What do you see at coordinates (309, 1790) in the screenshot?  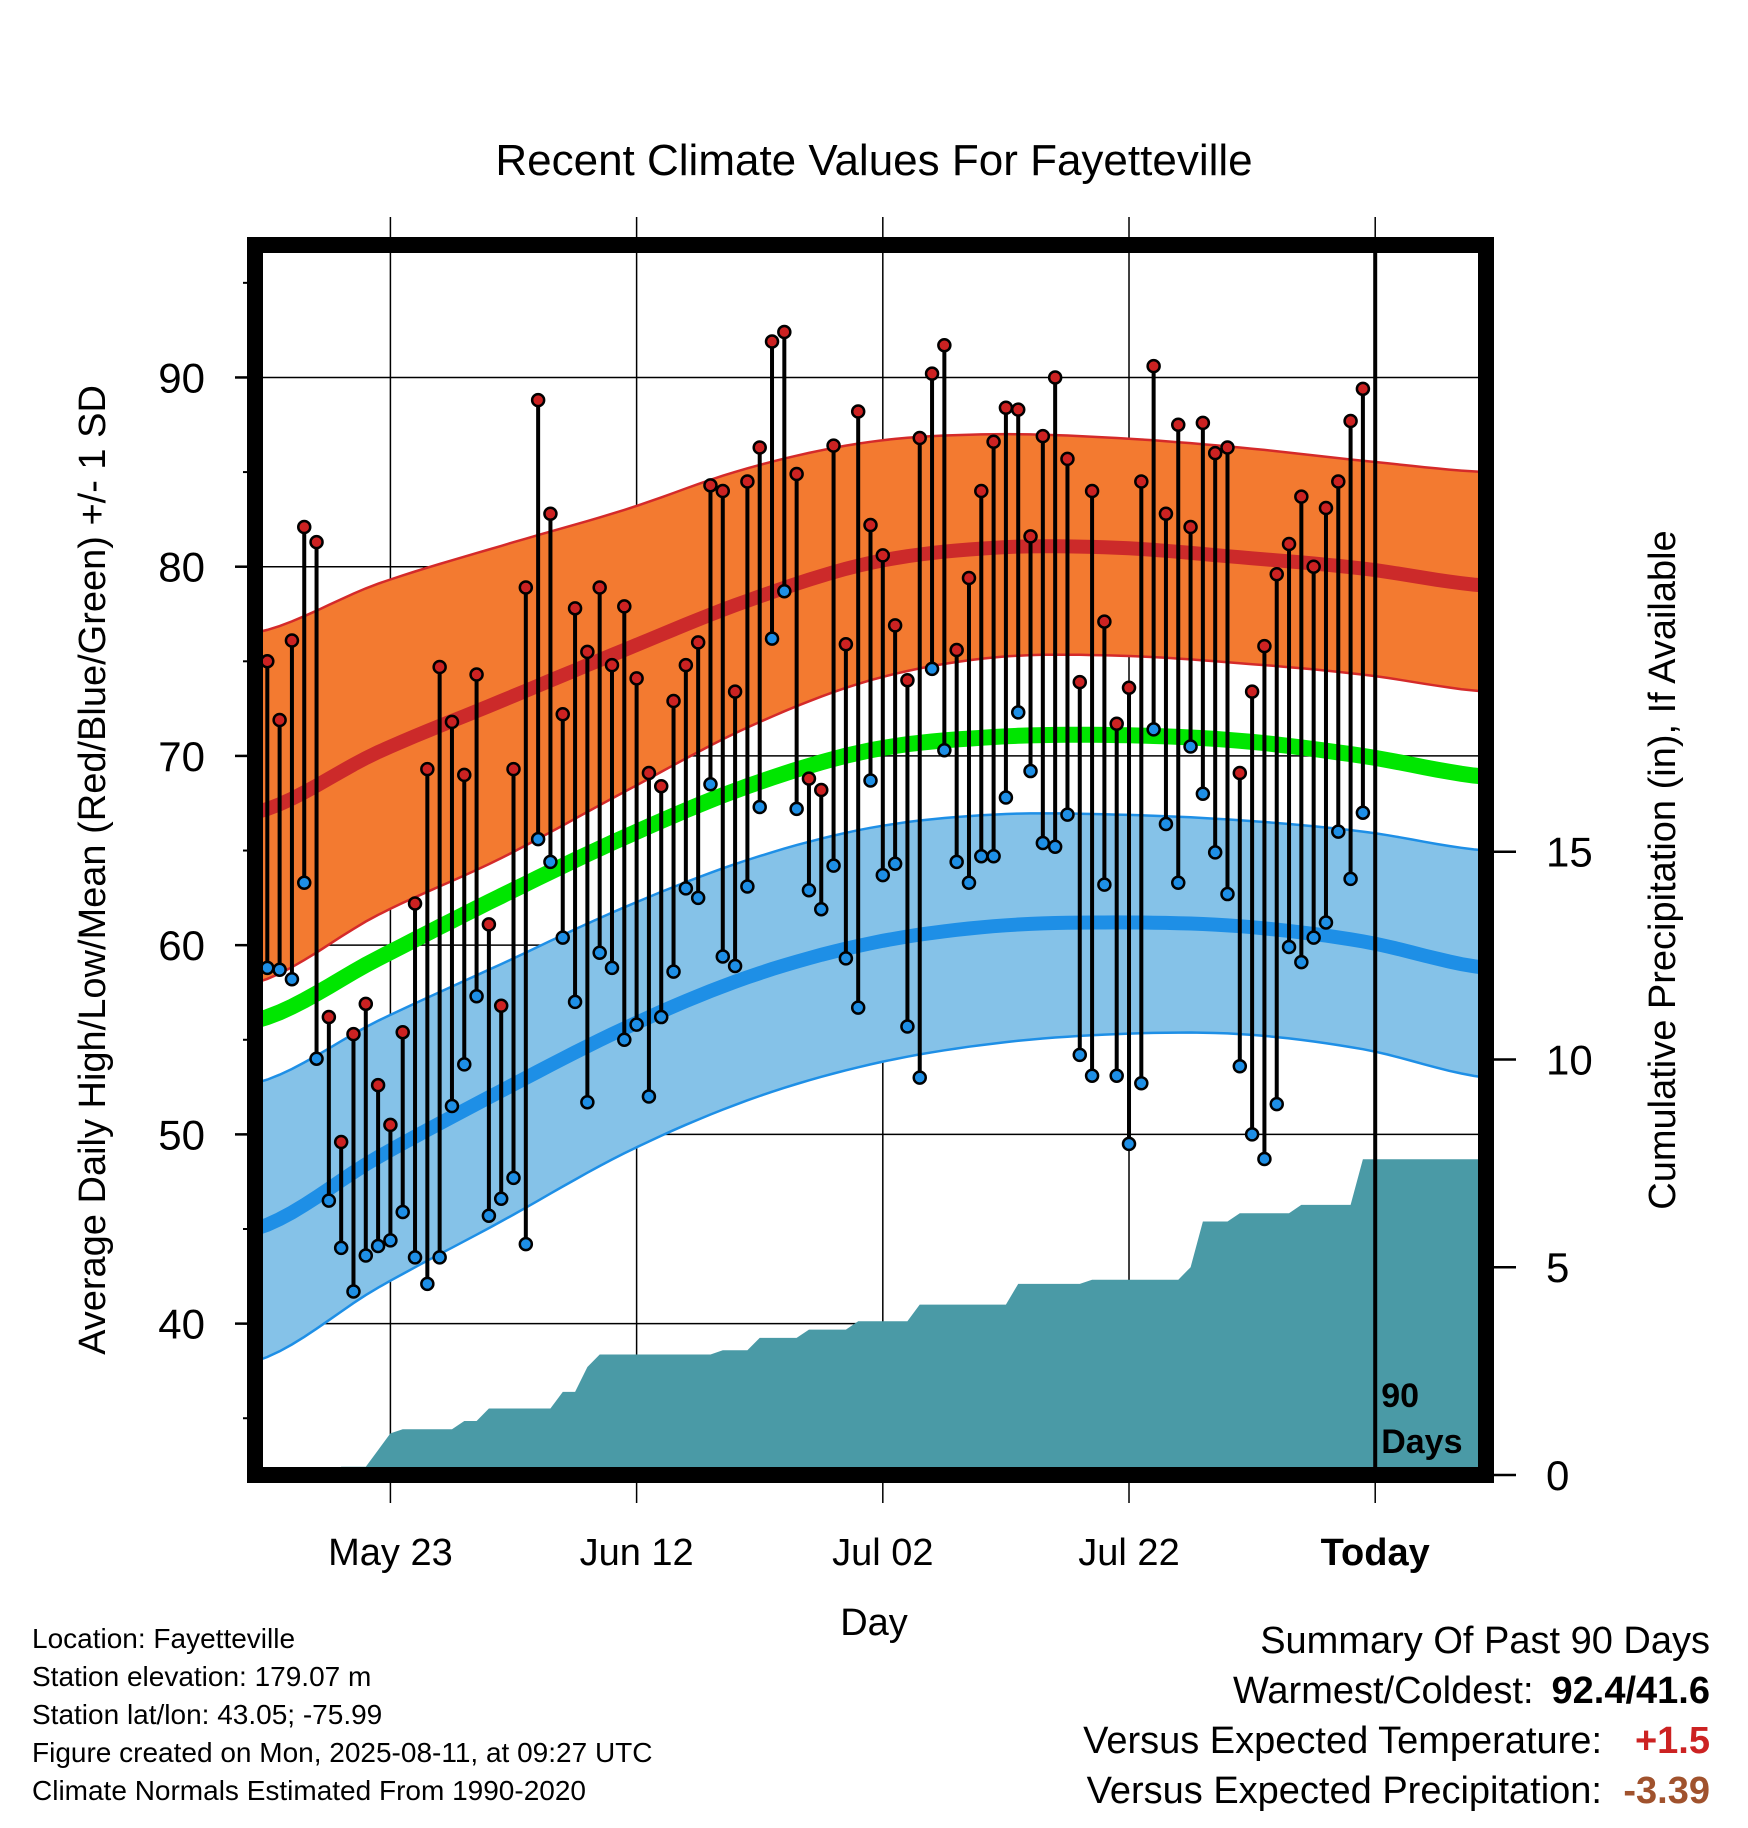 I see `normals-text: Climate Normals Estimated From 1990-2020` at bounding box center [309, 1790].